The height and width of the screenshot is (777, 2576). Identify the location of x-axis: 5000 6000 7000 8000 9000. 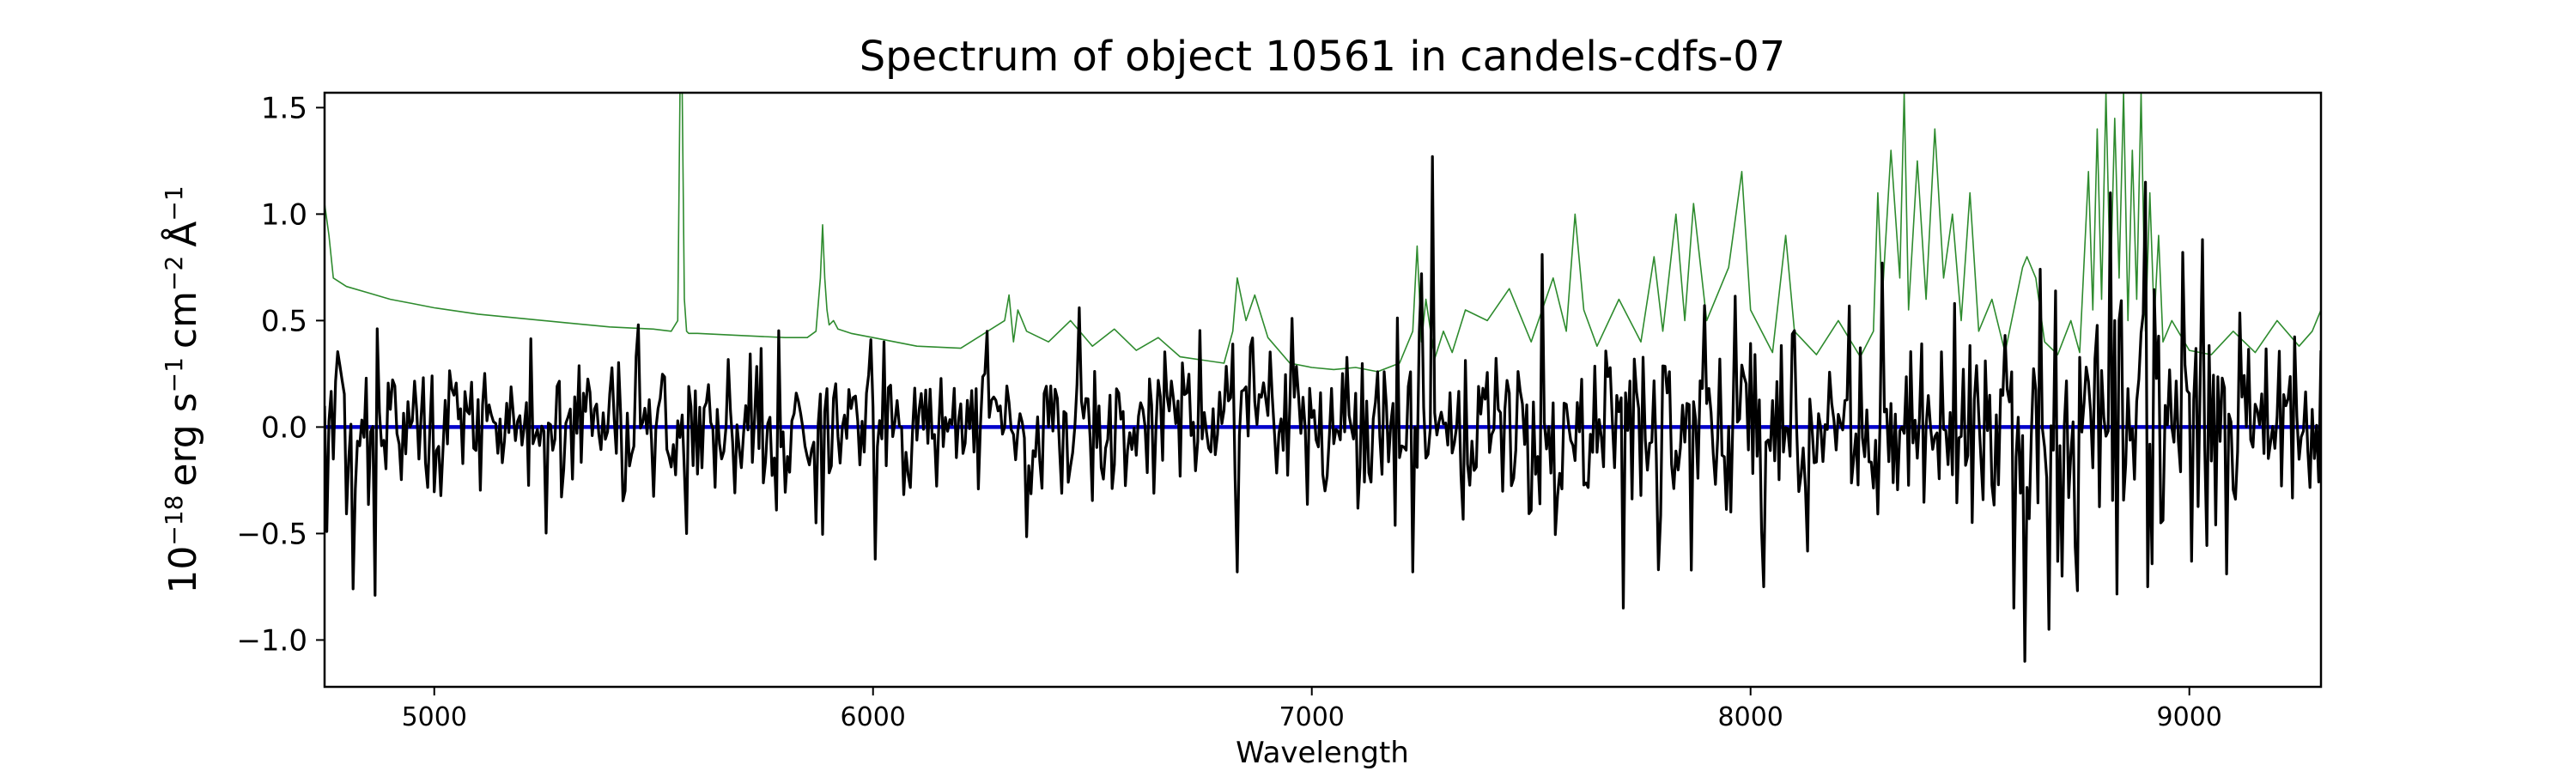
(1312, 709).